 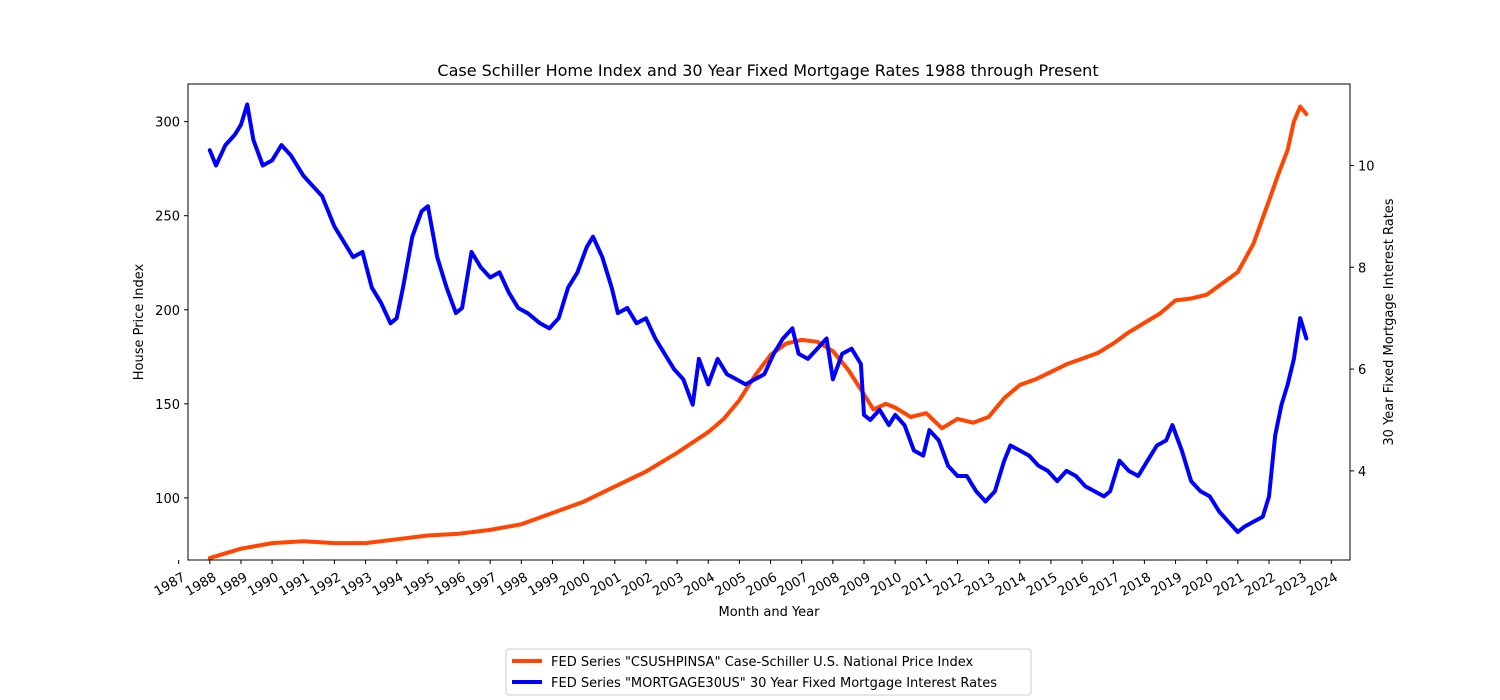 I want to click on x-tick-label: 2008, so click(x=824, y=585).